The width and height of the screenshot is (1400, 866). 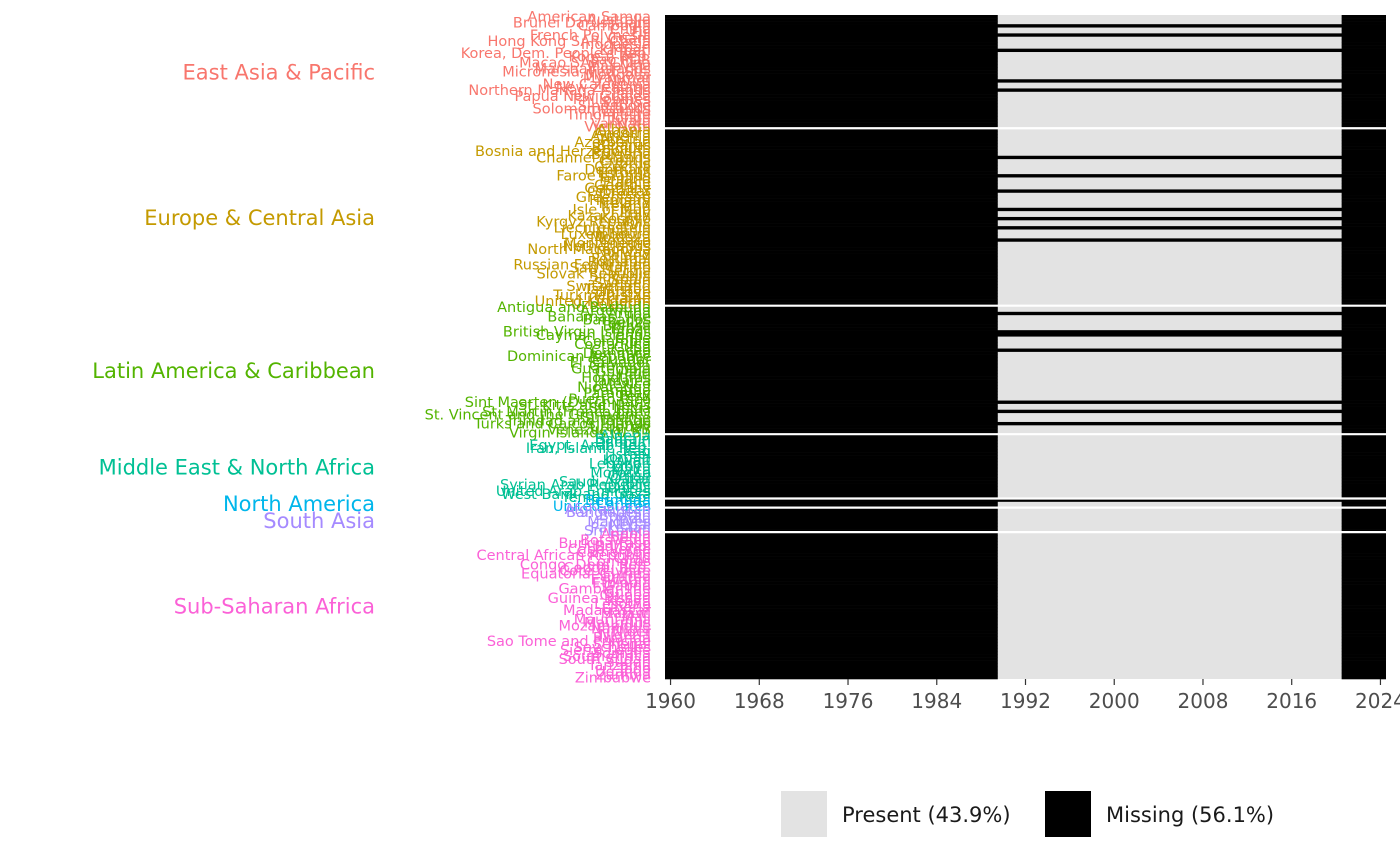 What do you see at coordinates (590, 36) in the screenshot?
I see `country-label-french-polynesia: French Polynesia` at bounding box center [590, 36].